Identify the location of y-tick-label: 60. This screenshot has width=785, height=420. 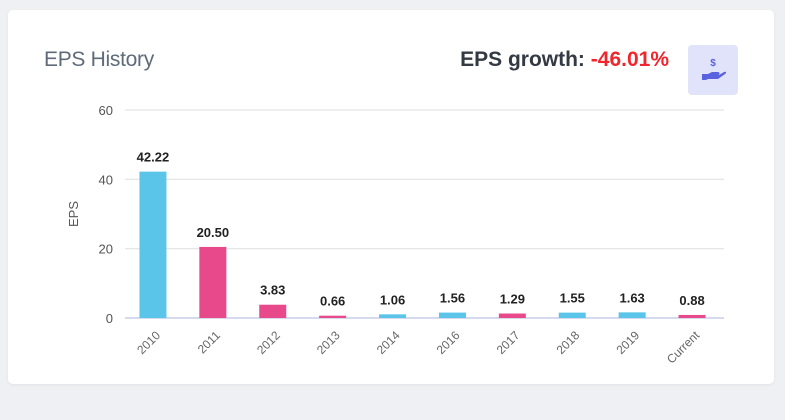
(106, 110).